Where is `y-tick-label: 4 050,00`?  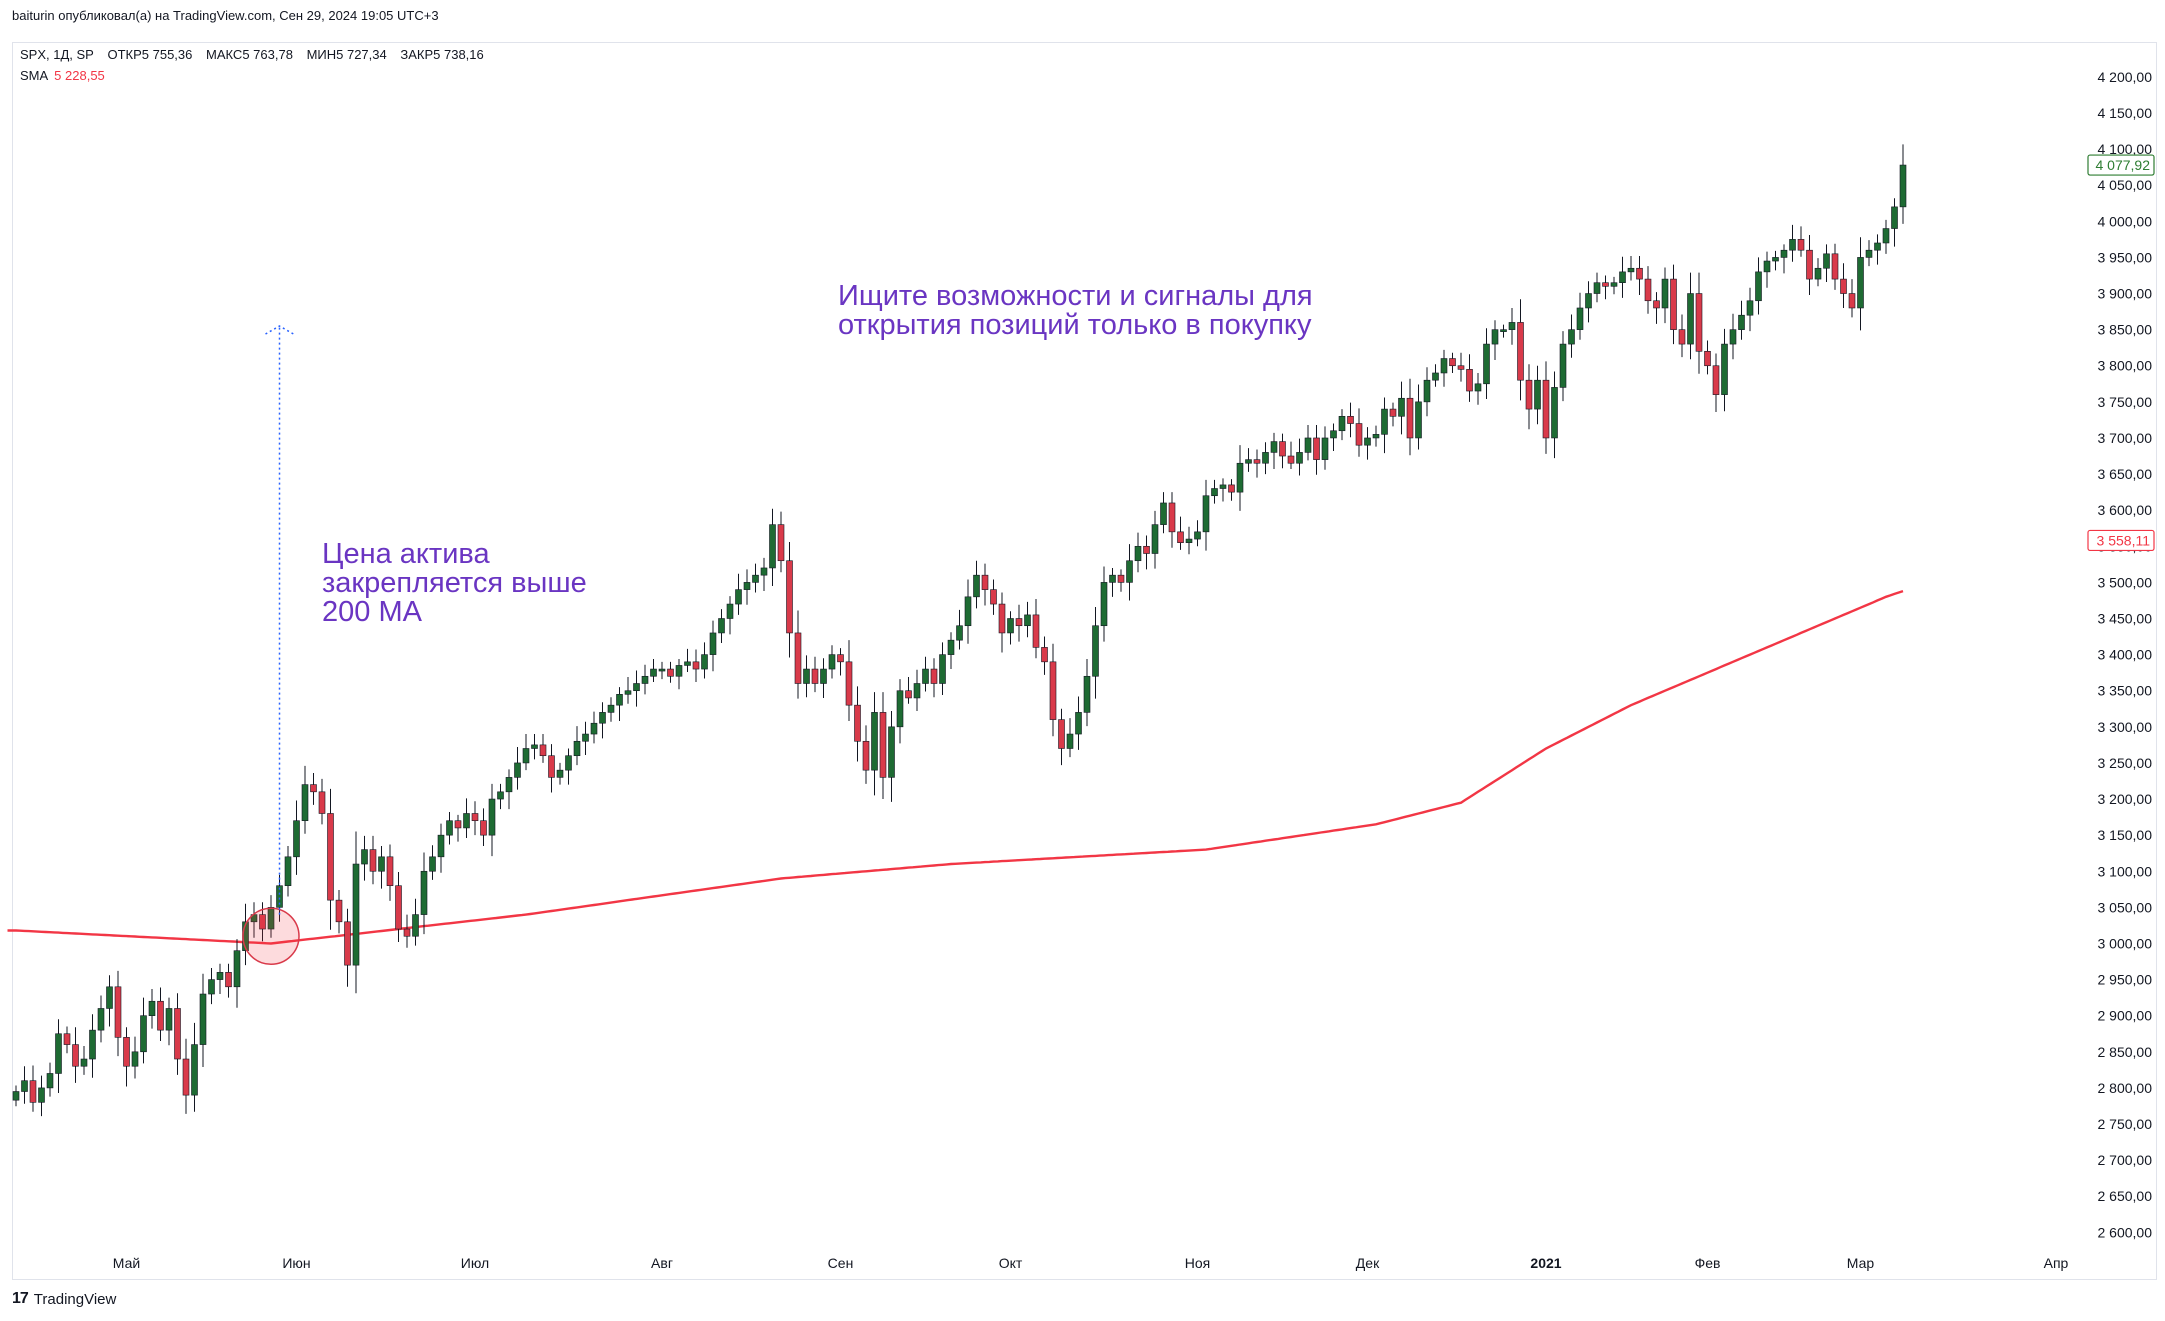
y-tick-label: 4 050,00 is located at coordinates (2125, 185).